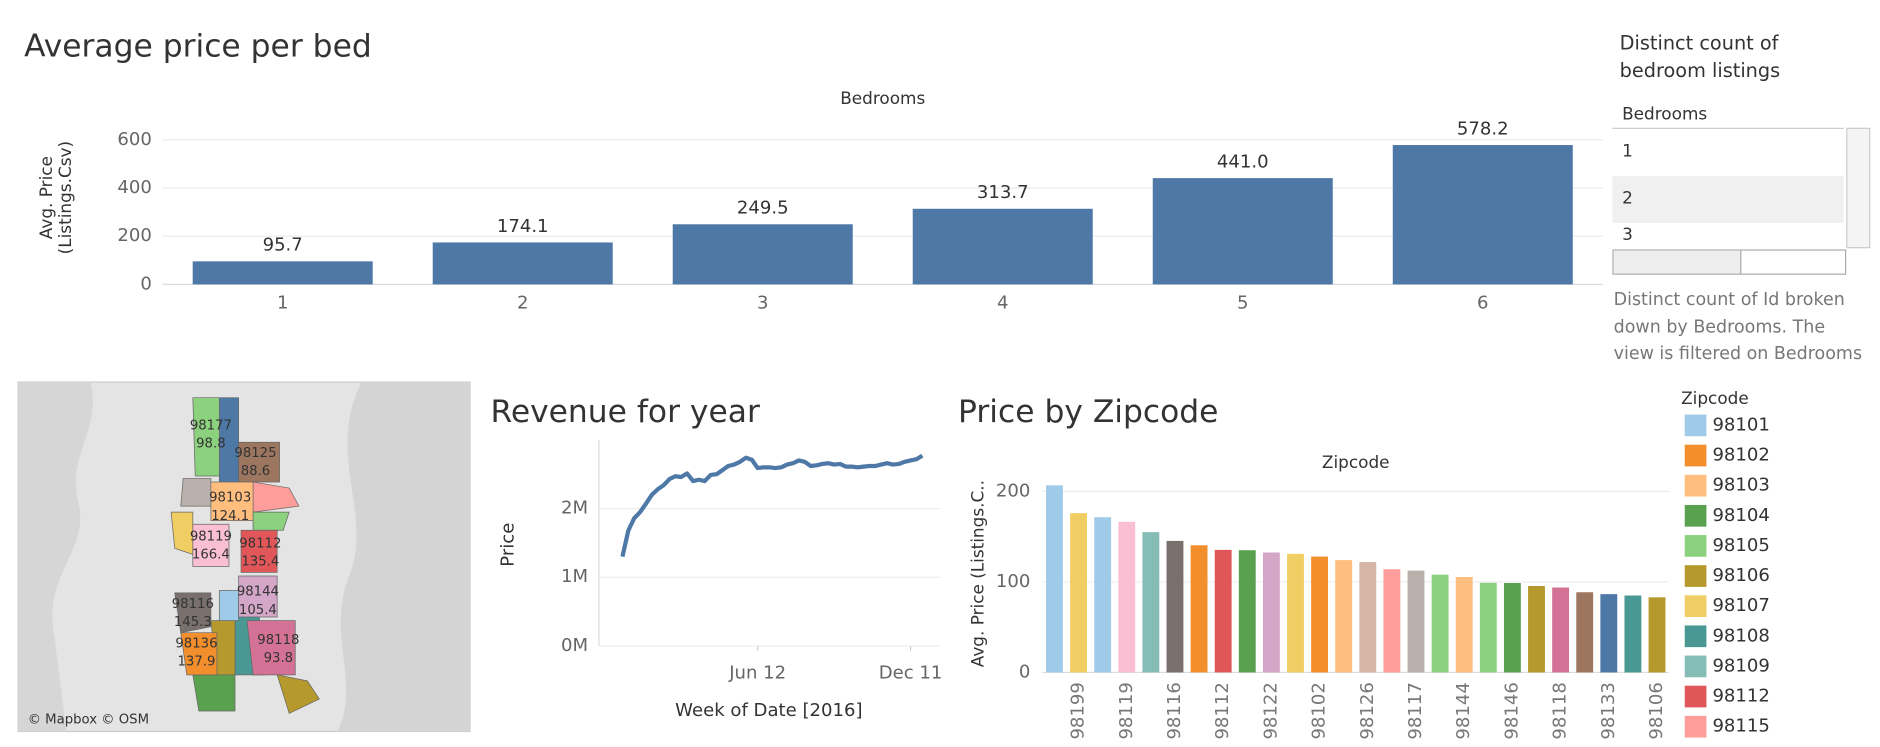 The height and width of the screenshot is (747, 1880). Describe the element at coordinates (196, 644) in the screenshot. I see `region-name: 98136` at that location.